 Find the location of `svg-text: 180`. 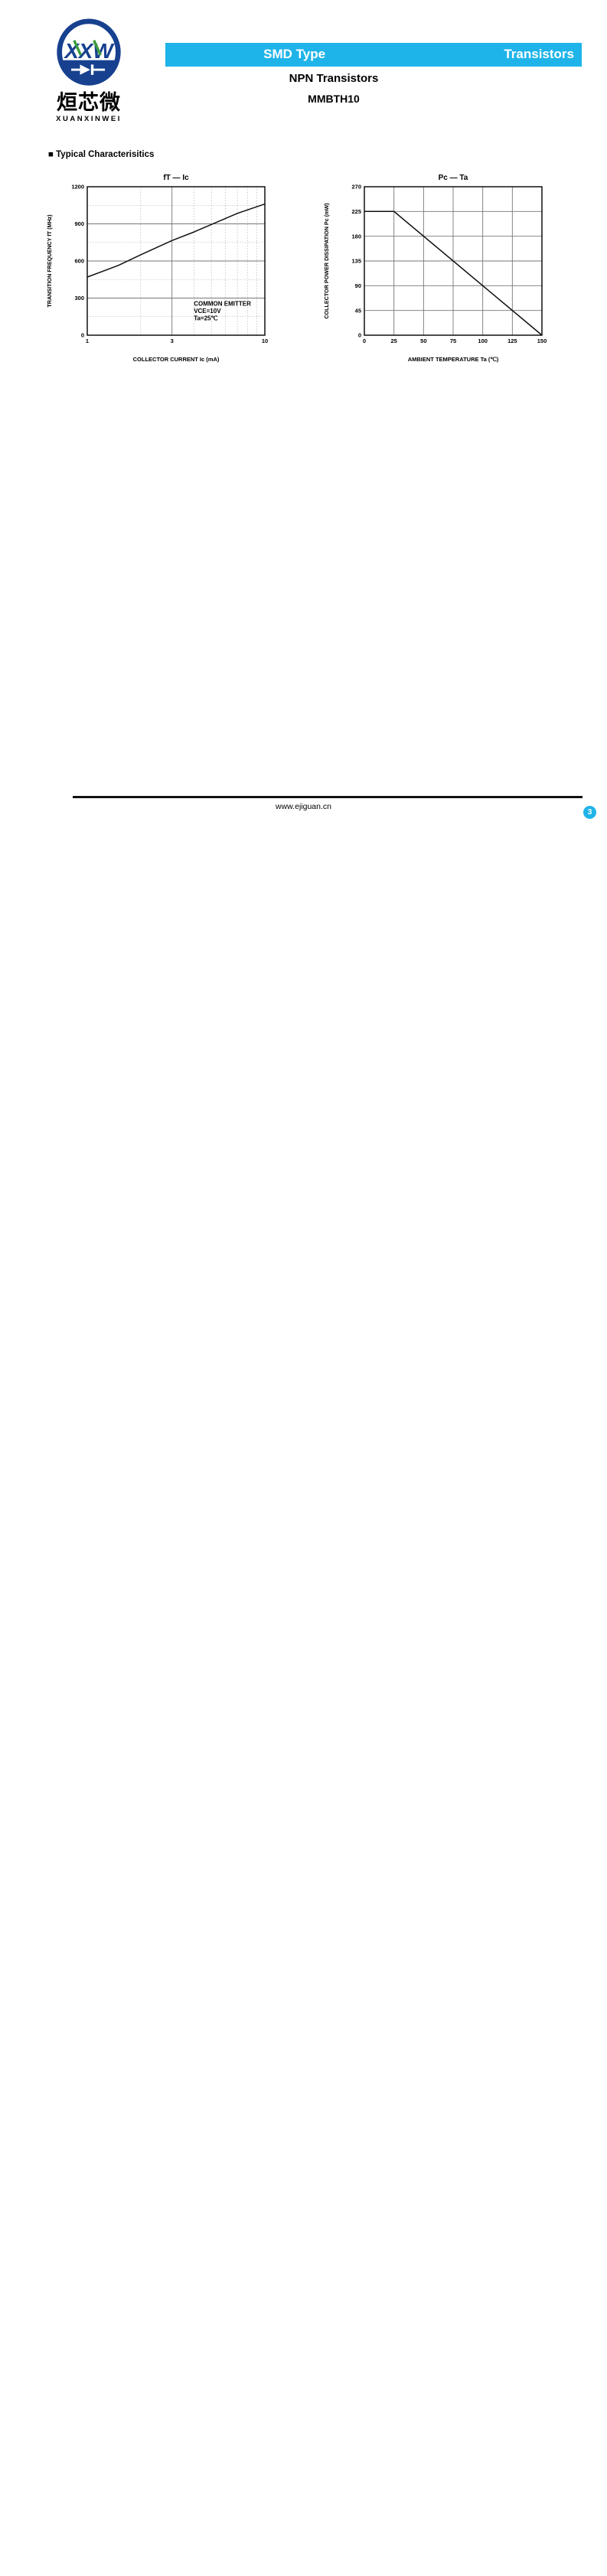

svg-text: 180 is located at coordinates (356, 237).